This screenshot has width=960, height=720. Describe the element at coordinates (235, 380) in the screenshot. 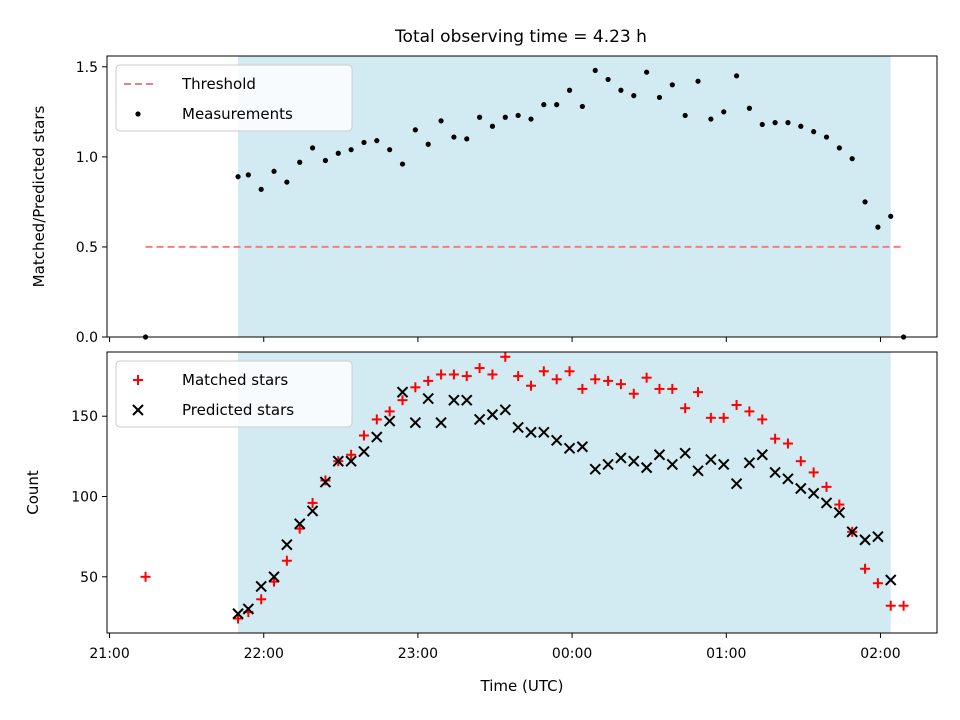

I see `legend-label: Matched stars` at that location.